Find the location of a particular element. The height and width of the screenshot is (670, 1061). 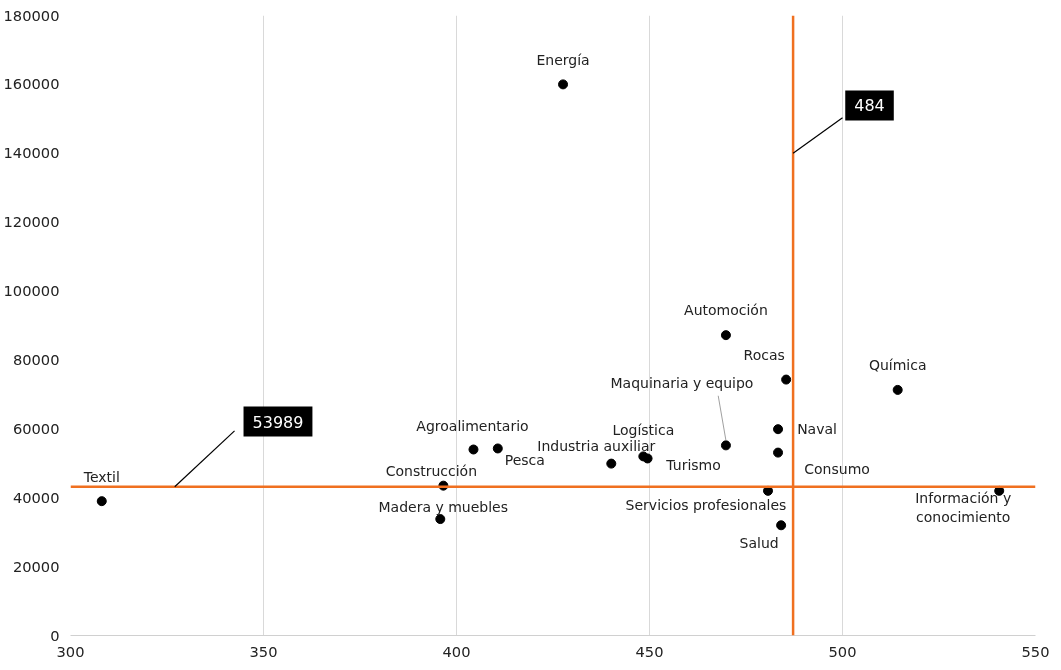

annotation: Pesca is located at coordinates (524, 460).